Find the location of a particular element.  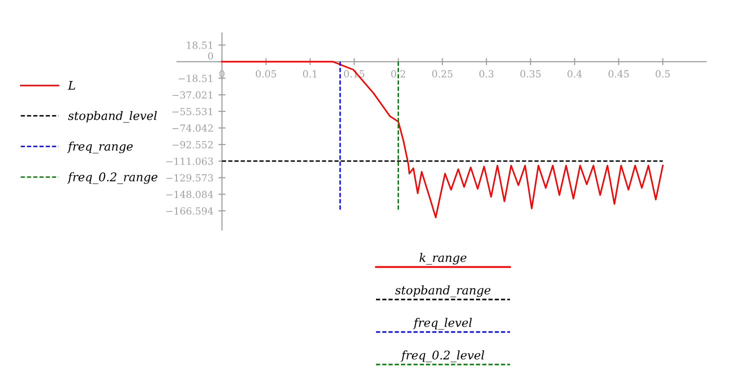

x-tick-label: 0.05 is located at coordinates (266, 74).